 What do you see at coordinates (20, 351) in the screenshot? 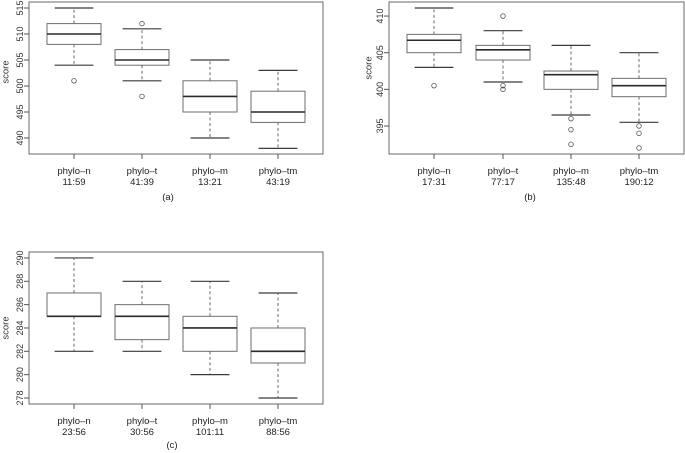
I see `y-tick-label: 282` at bounding box center [20, 351].